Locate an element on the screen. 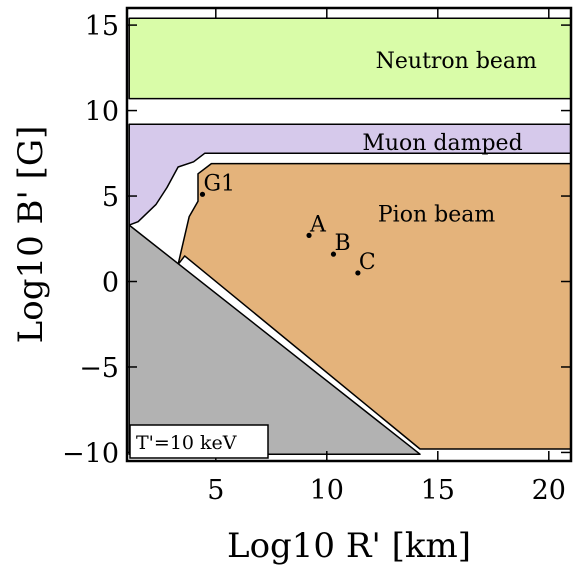  region-label-pion-beam: Pion beam is located at coordinates (436, 215).